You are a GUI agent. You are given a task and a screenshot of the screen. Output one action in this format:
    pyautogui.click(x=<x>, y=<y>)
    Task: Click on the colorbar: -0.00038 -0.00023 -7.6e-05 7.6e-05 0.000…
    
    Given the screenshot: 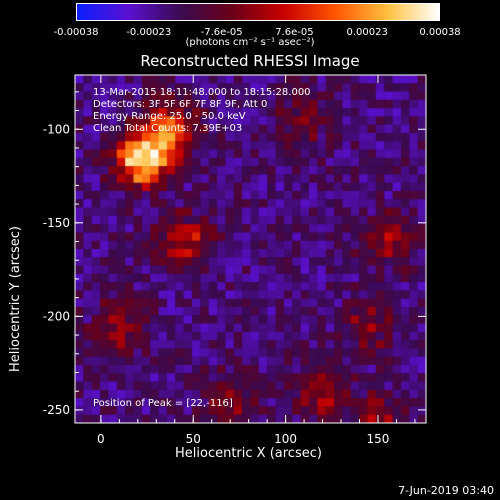 What is the action you would take?
    pyautogui.click(x=257, y=20)
    